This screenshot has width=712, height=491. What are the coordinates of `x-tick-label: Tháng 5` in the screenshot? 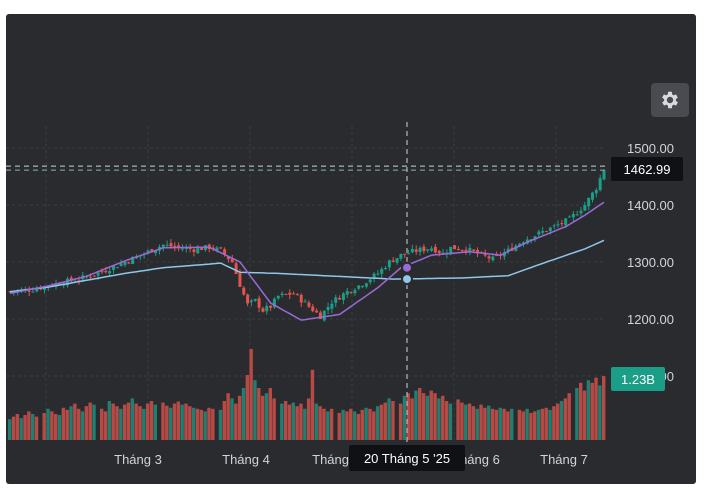 It's located at (336, 459).